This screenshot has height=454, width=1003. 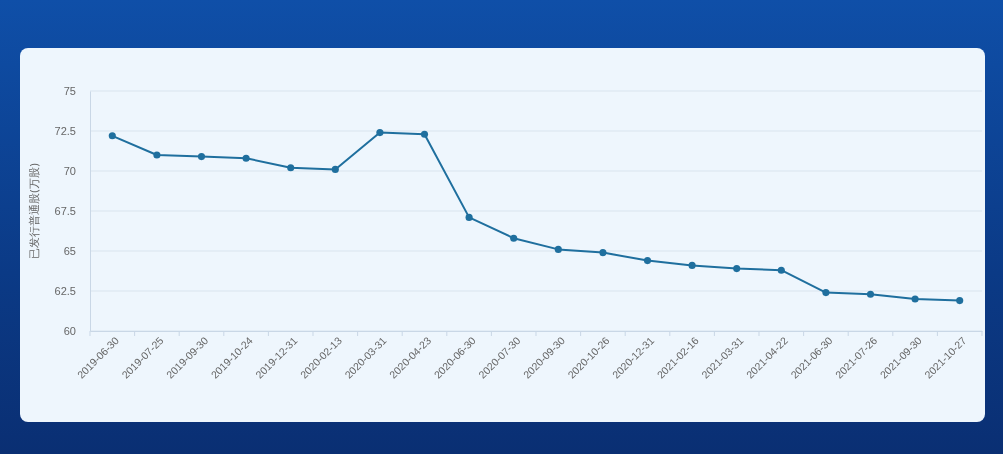 What do you see at coordinates (34, 211) in the screenshot?
I see `y-axis-title: 已发行普通股(万股)` at bounding box center [34, 211].